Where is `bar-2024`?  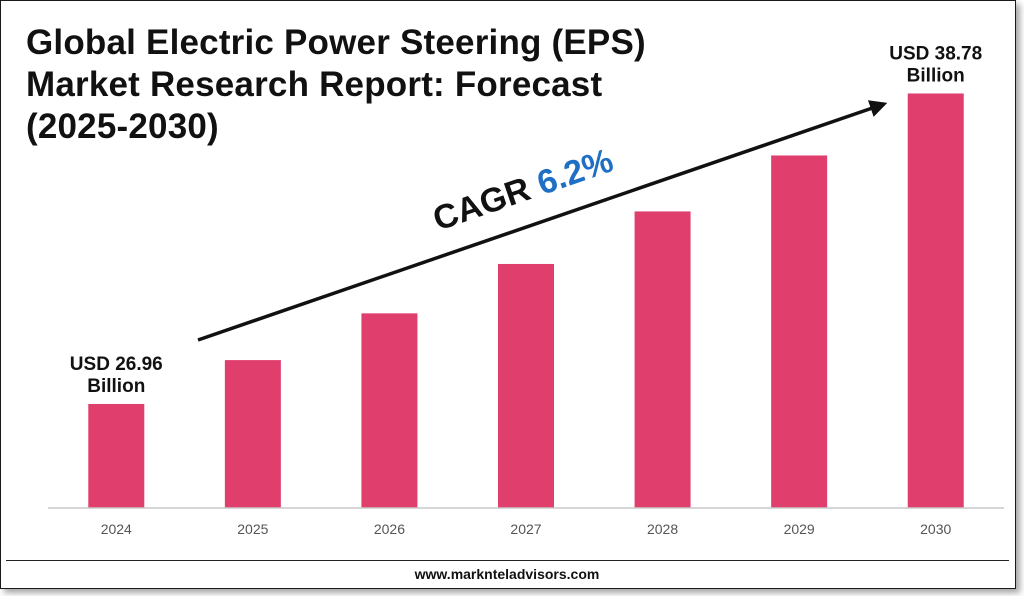
bar-2024 is located at coordinates (116, 455).